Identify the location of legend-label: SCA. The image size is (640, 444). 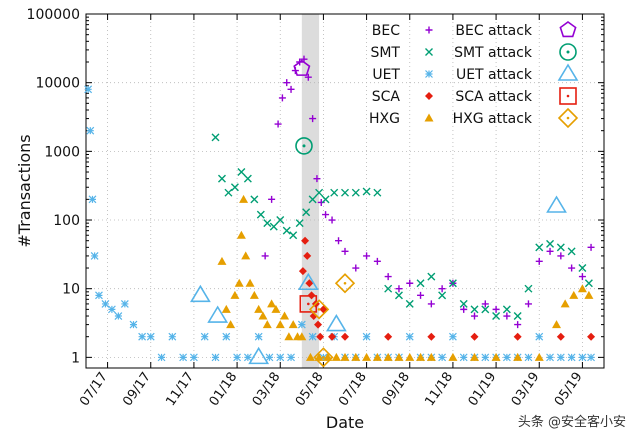
(386, 97).